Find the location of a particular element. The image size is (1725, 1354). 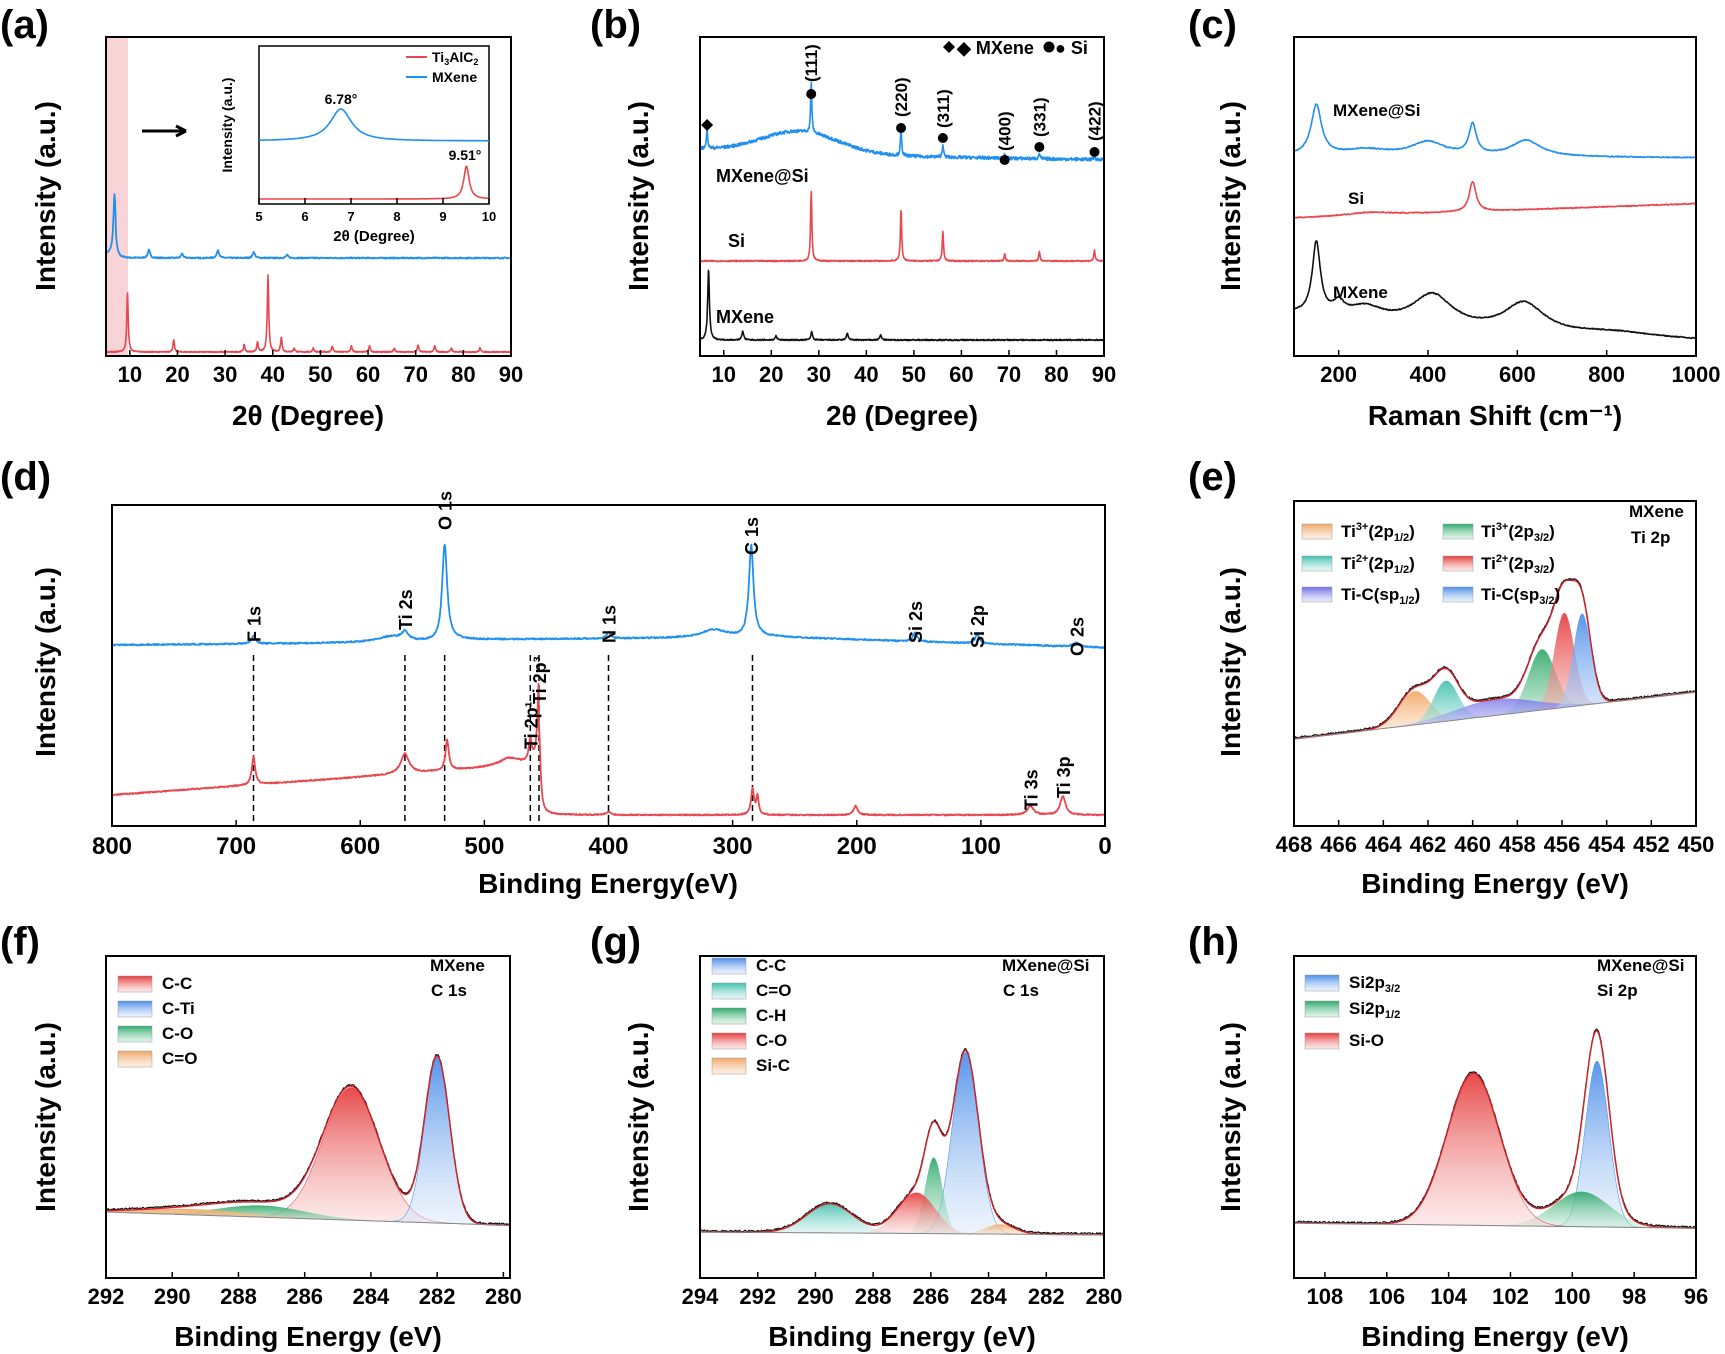

x-tick-label: 288 is located at coordinates (238, 1296).